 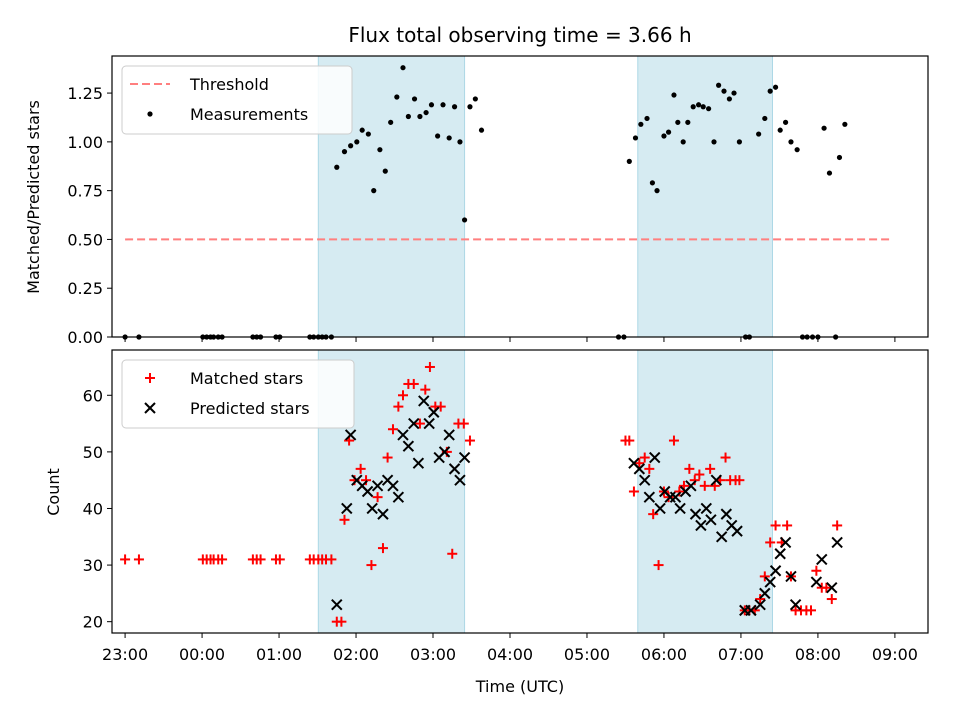 What do you see at coordinates (356, 654) in the screenshot?
I see `x-tick-label: 02:00` at bounding box center [356, 654].